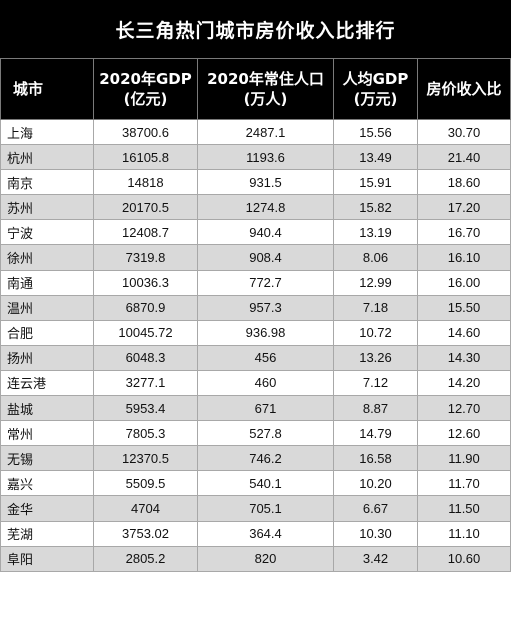  I want to click on gdp-cell: 6048.3, so click(145, 357).